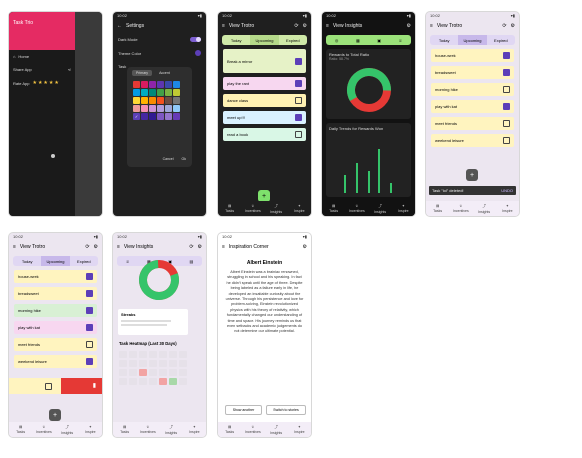 Image resolution: width=582 pixels, height=458 pixels. What do you see at coordinates (55, 310) in the screenshot?
I see `task-card: morning hike` at bounding box center [55, 310].